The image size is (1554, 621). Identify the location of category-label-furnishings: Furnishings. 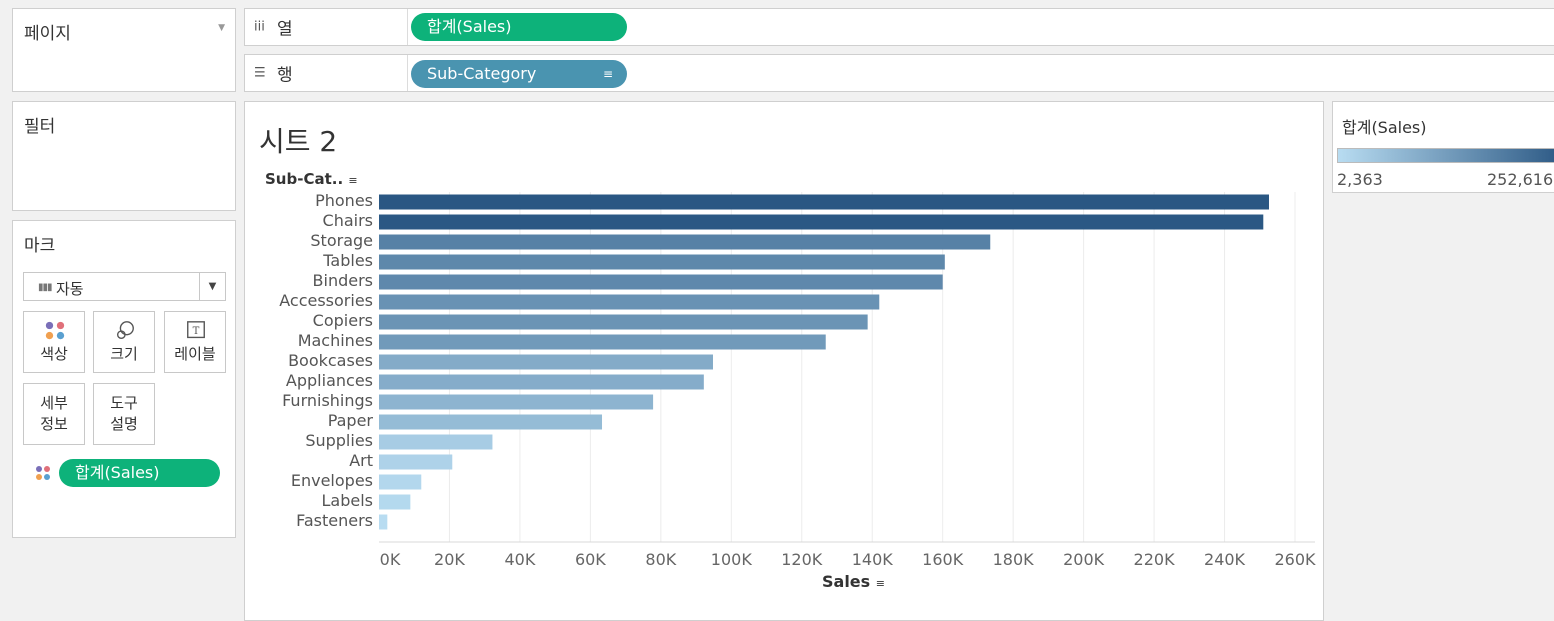
(327, 400).